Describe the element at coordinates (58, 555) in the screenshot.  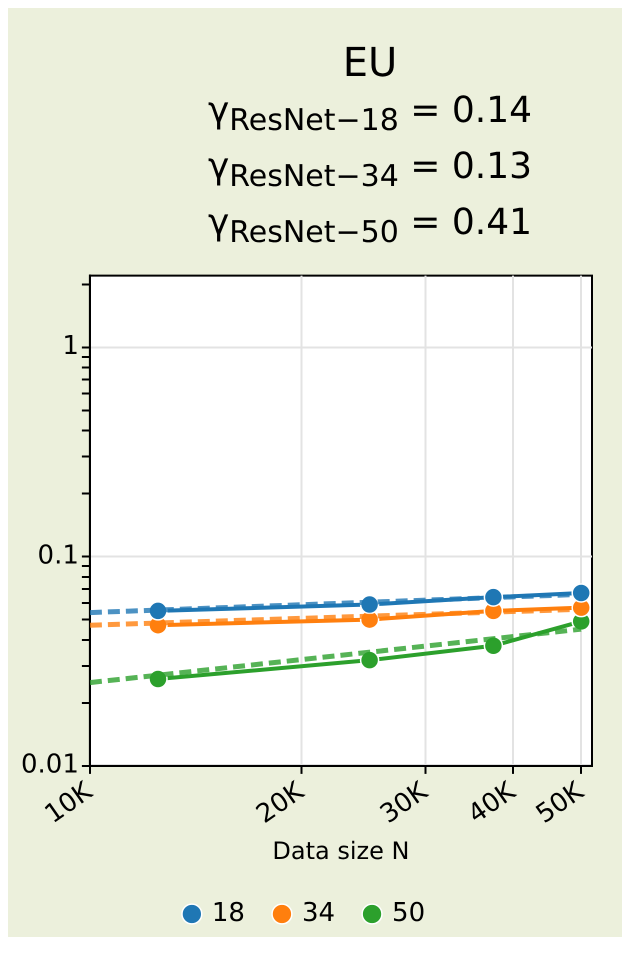
I see `y-tick-label: 0.1` at that location.